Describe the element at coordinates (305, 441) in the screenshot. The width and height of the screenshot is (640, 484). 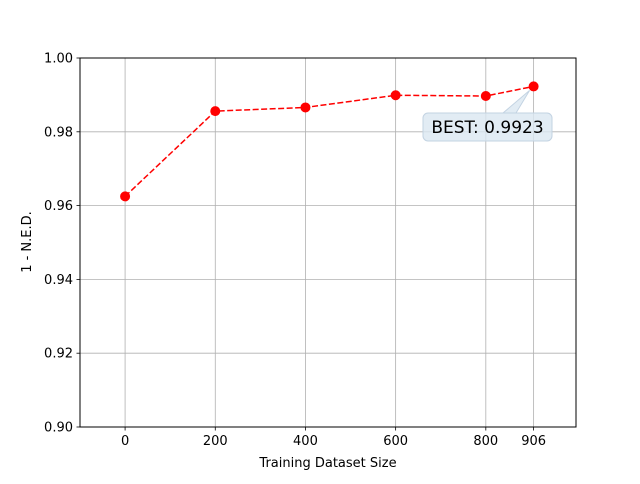
I see `x-tick-label: 400` at that location.